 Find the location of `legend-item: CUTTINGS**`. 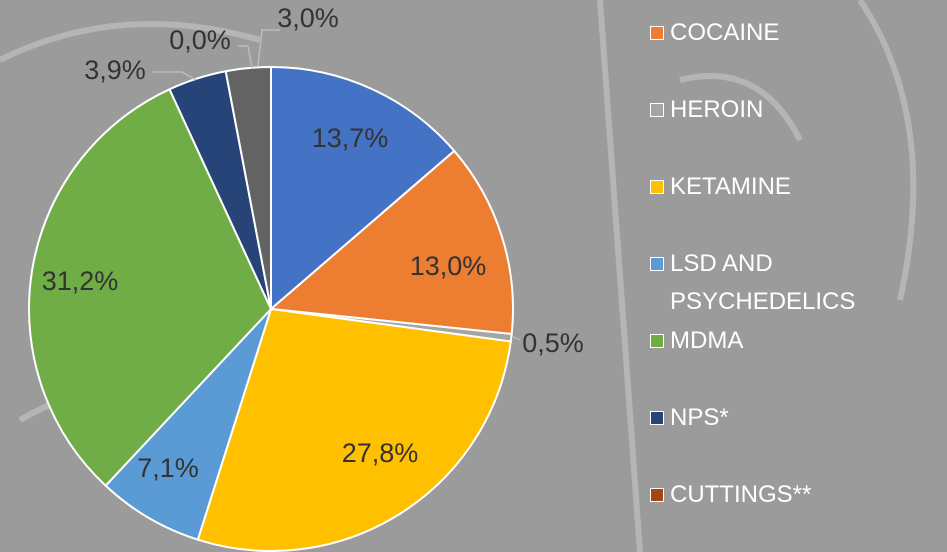

legend-item: CUTTINGS** is located at coordinates (760, 495).